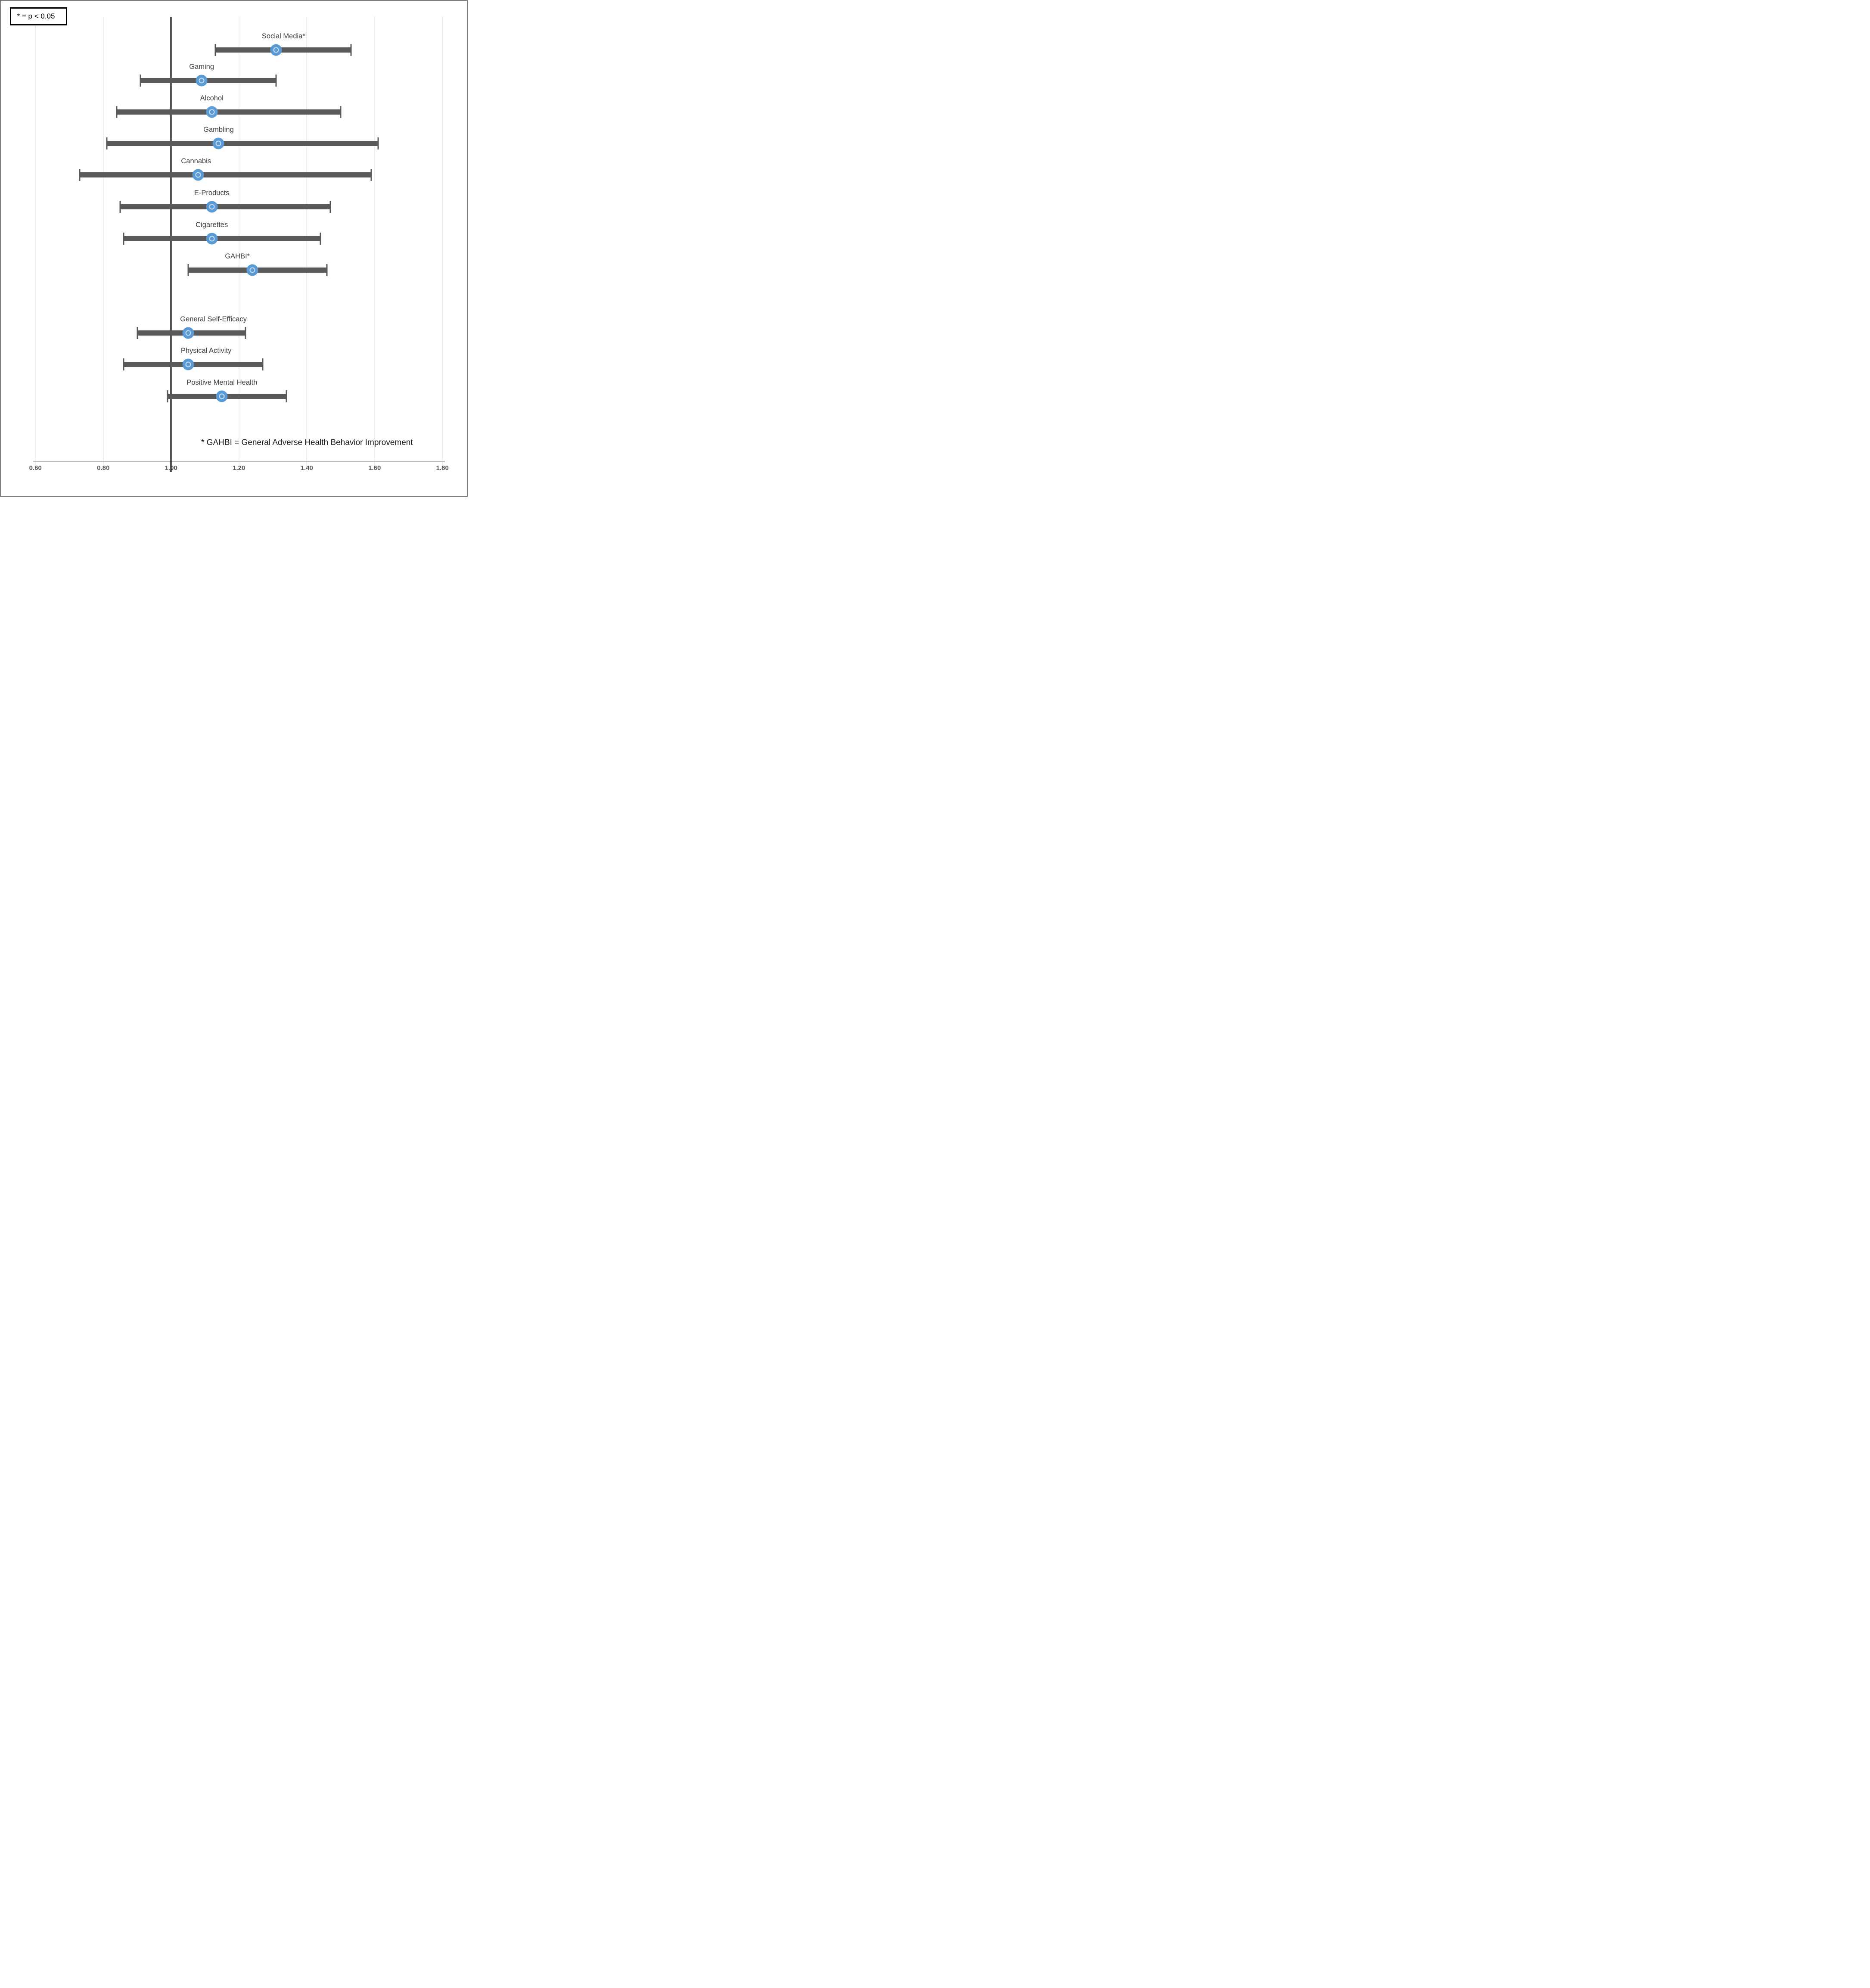 The width and height of the screenshot is (1870, 1988). I want to click on x-axis-tick-label: 1.80, so click(443, 468).